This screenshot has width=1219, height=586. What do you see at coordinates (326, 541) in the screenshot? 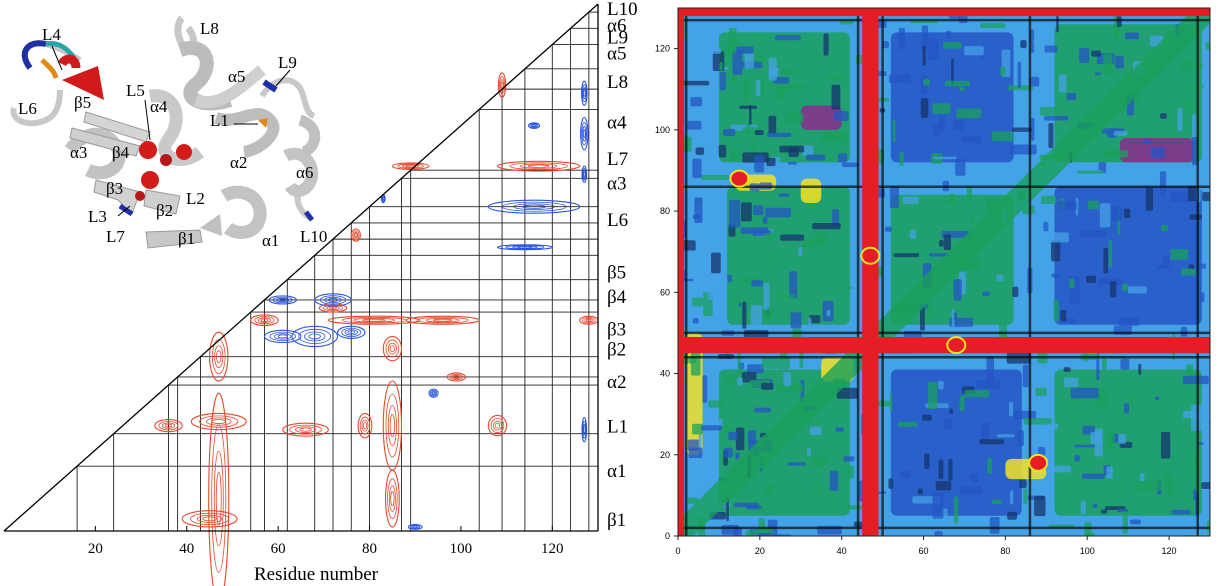
I see `x-axis-ticks: 20 40 60 80 100 120` at bounding box center [326, 541].